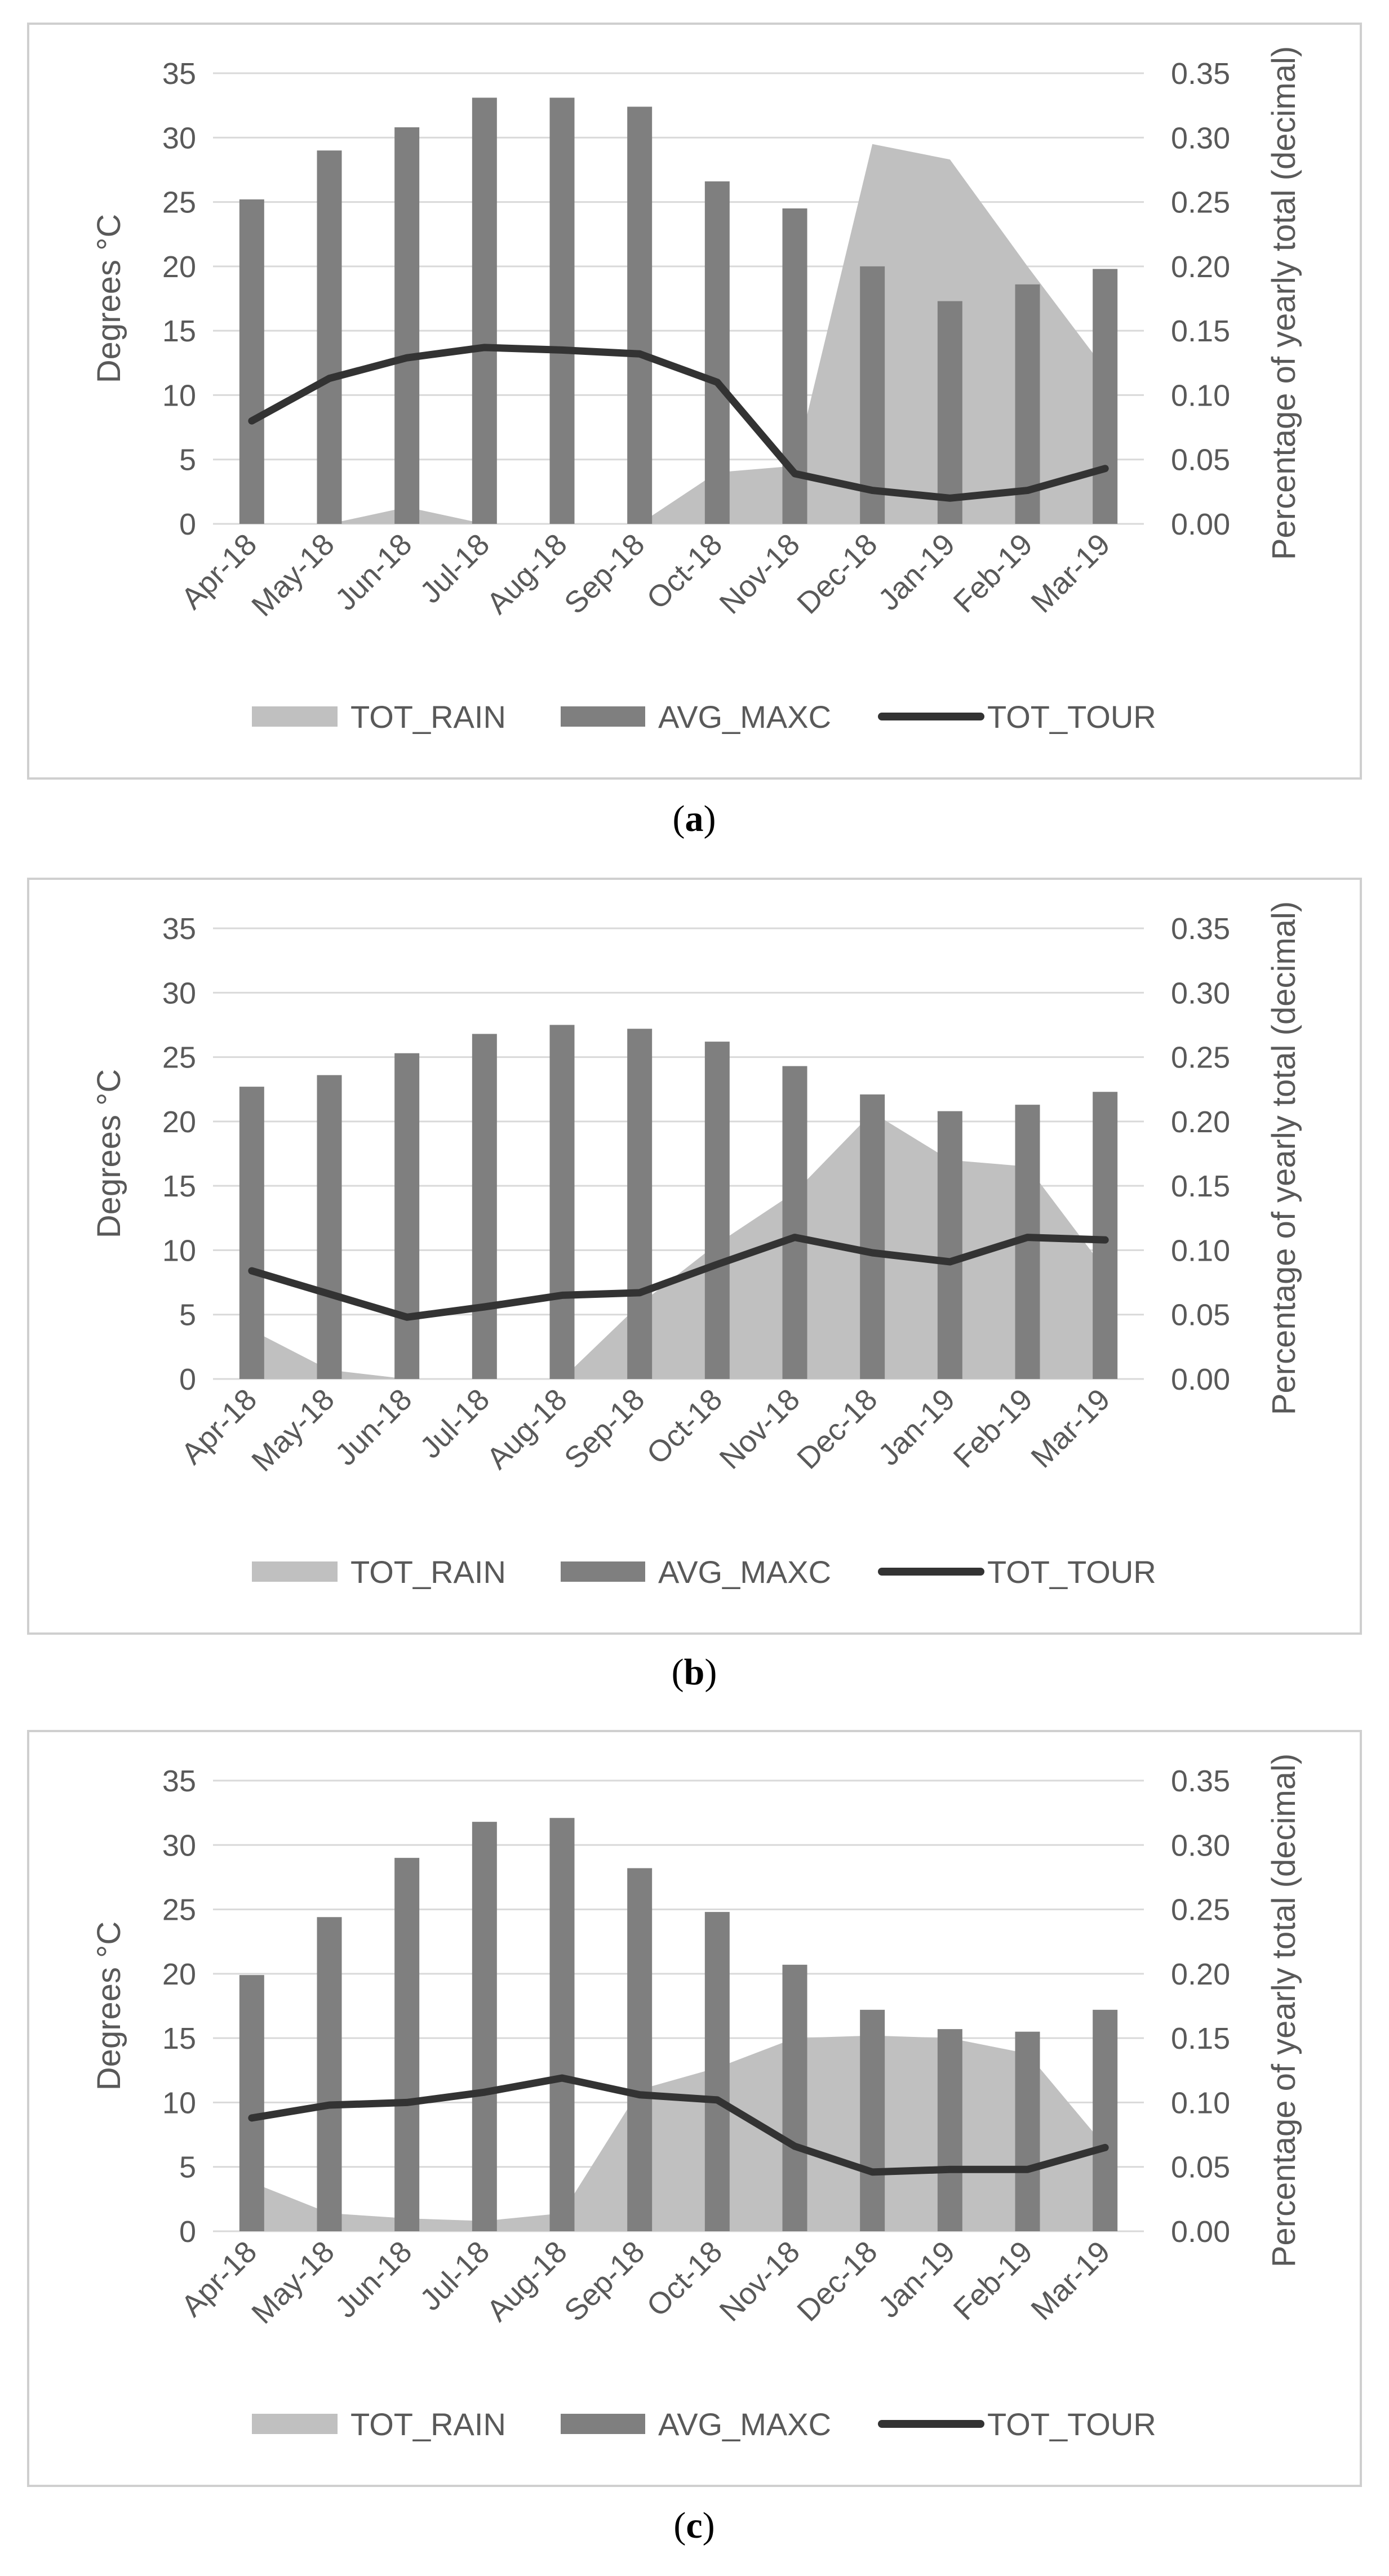  I want to click on y2-tick-label: 0.30, so click(1200, 1845).